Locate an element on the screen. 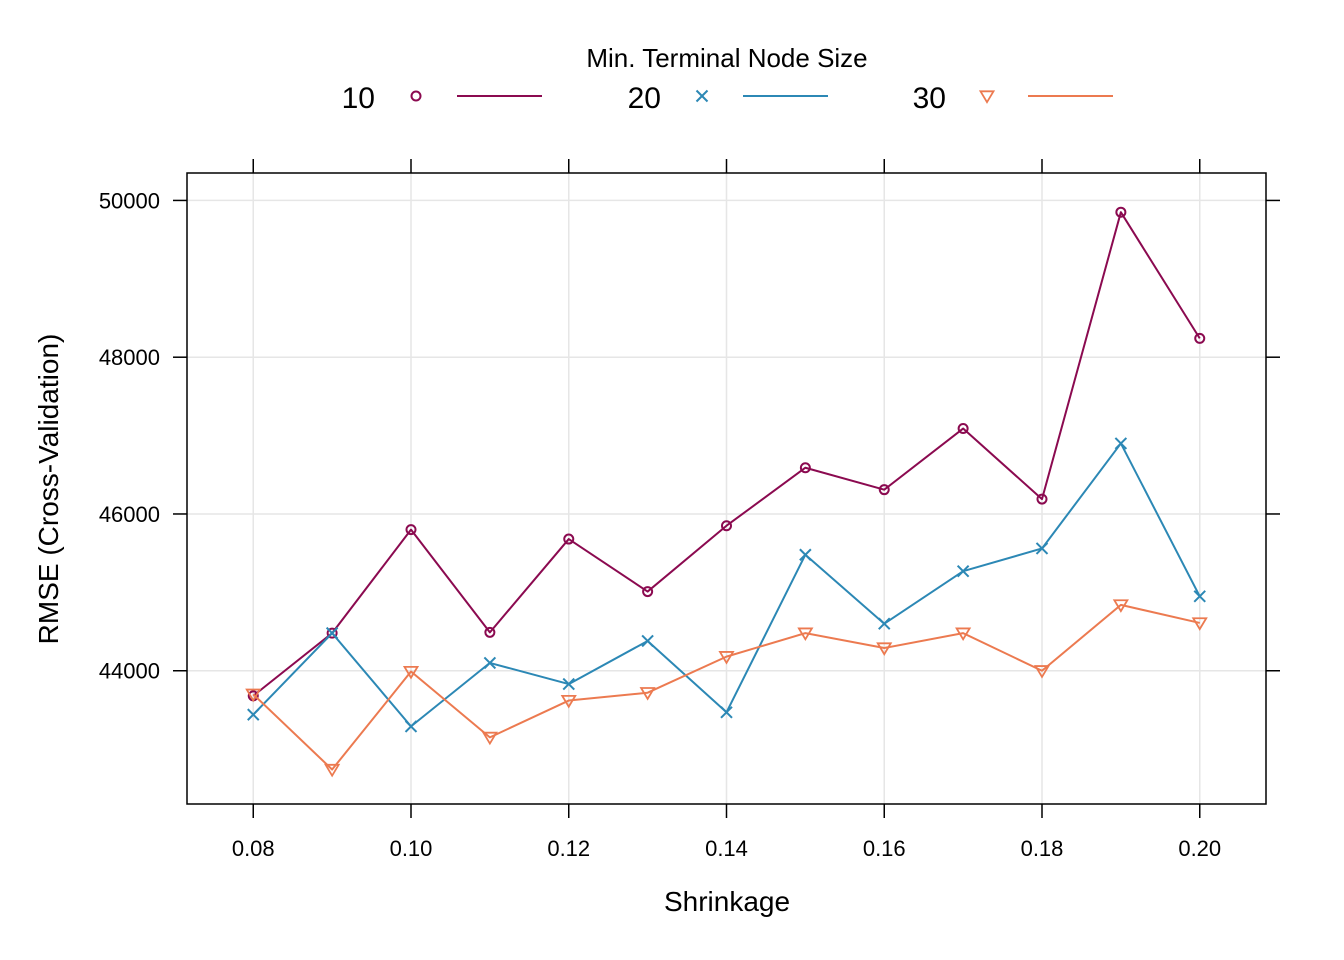 This screenshot has width=1344, height=960. x-tick-label: 0.08 is located at coordinates (253, 848).